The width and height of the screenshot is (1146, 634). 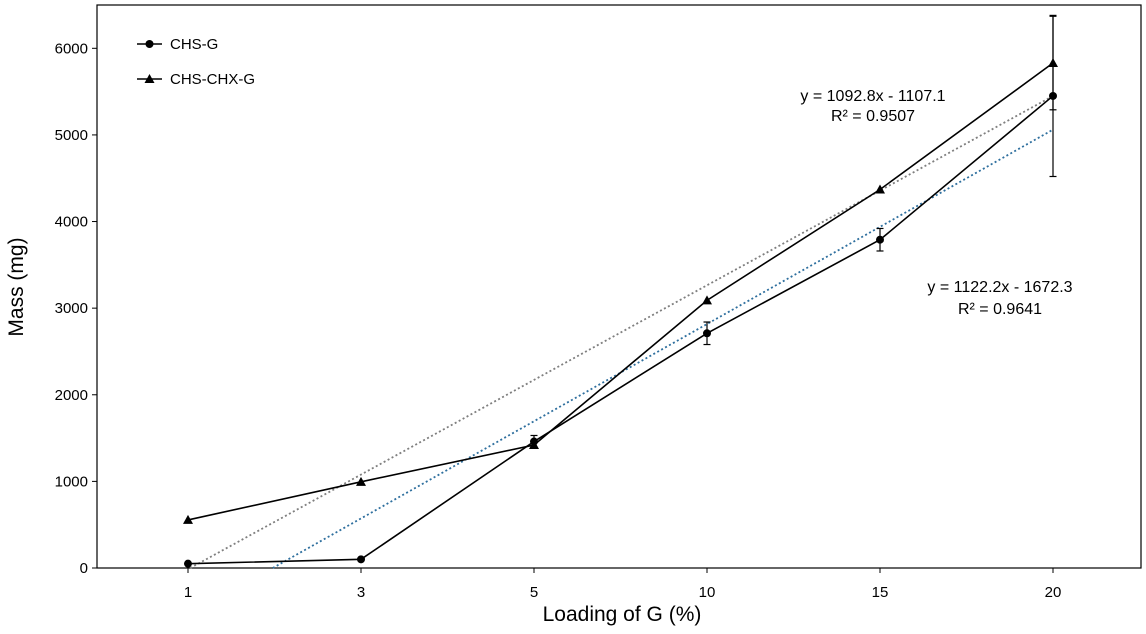 What do you see at coordinates (188, 592) in the screenshot?
I see `x-tick-label-1: 1` at bounding box center [188, 592].